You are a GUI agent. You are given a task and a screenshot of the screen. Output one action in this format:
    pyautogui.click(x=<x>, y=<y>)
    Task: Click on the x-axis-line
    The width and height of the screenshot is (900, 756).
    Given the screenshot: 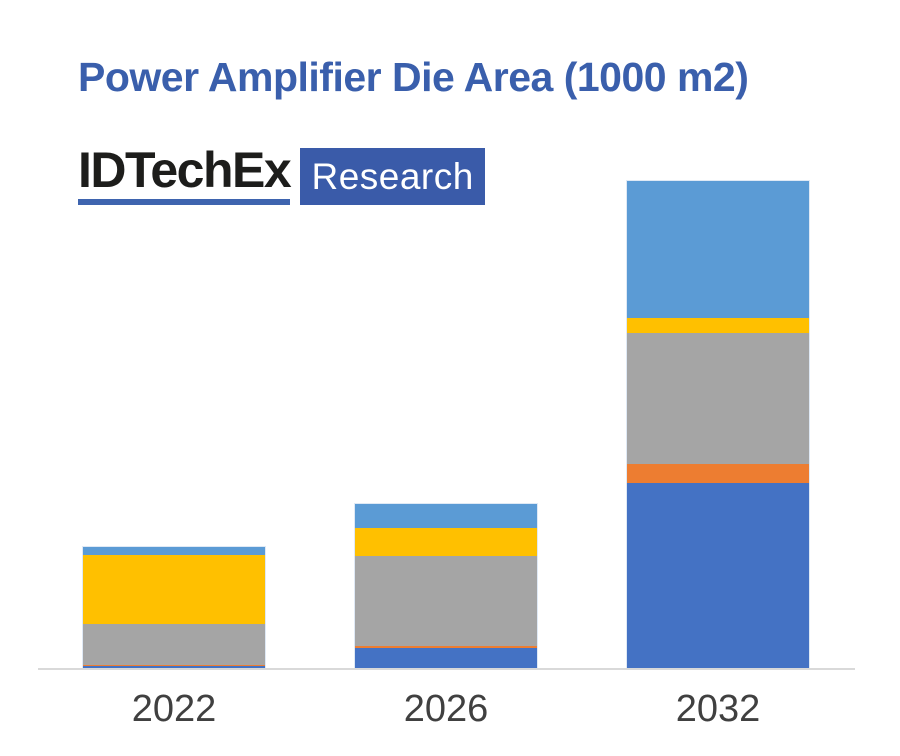 What is the action you would take?
    pyautogui.click(x=446, y=669)
    